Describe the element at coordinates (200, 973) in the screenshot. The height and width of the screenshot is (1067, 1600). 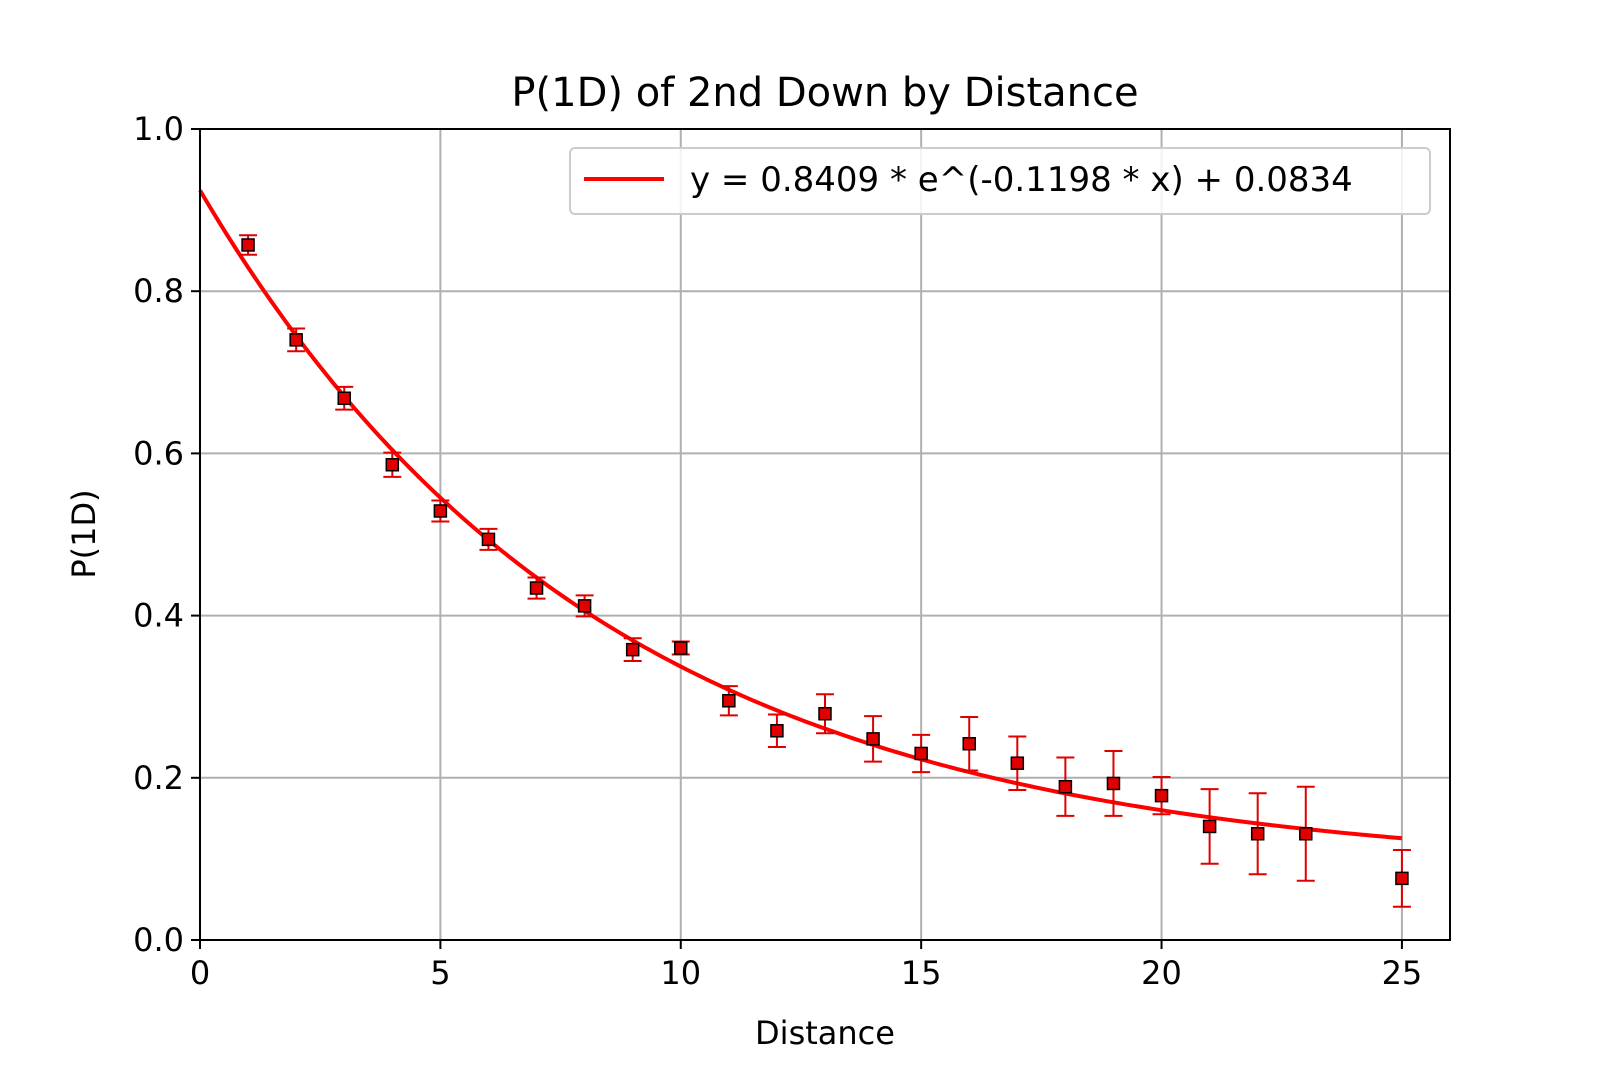
I see `x-tick-label: 0` at that location.